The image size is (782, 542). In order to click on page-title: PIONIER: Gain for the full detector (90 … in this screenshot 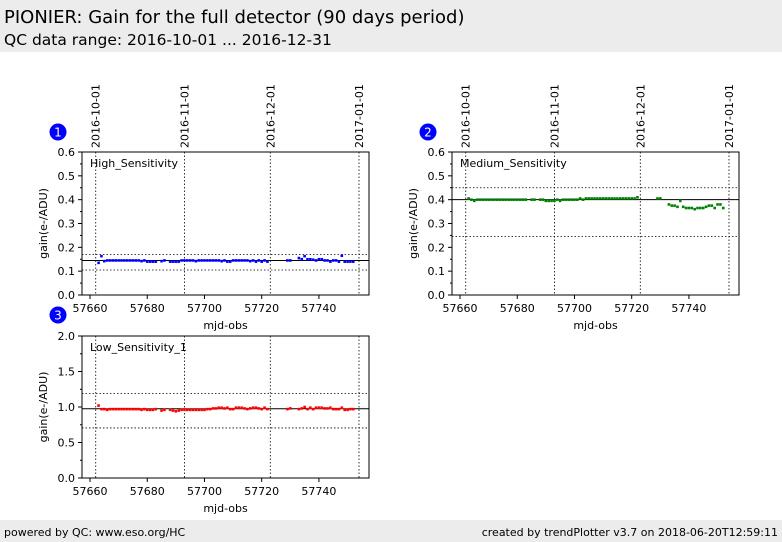, I will do `click(234, 17)`.